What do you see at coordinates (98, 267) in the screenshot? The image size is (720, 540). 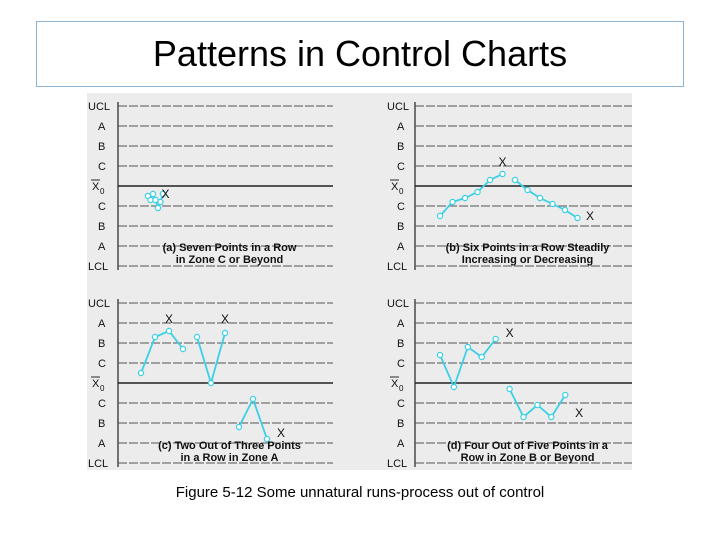 I see `chart-a-zone-label: LCL` at bounding box center [98, 267].